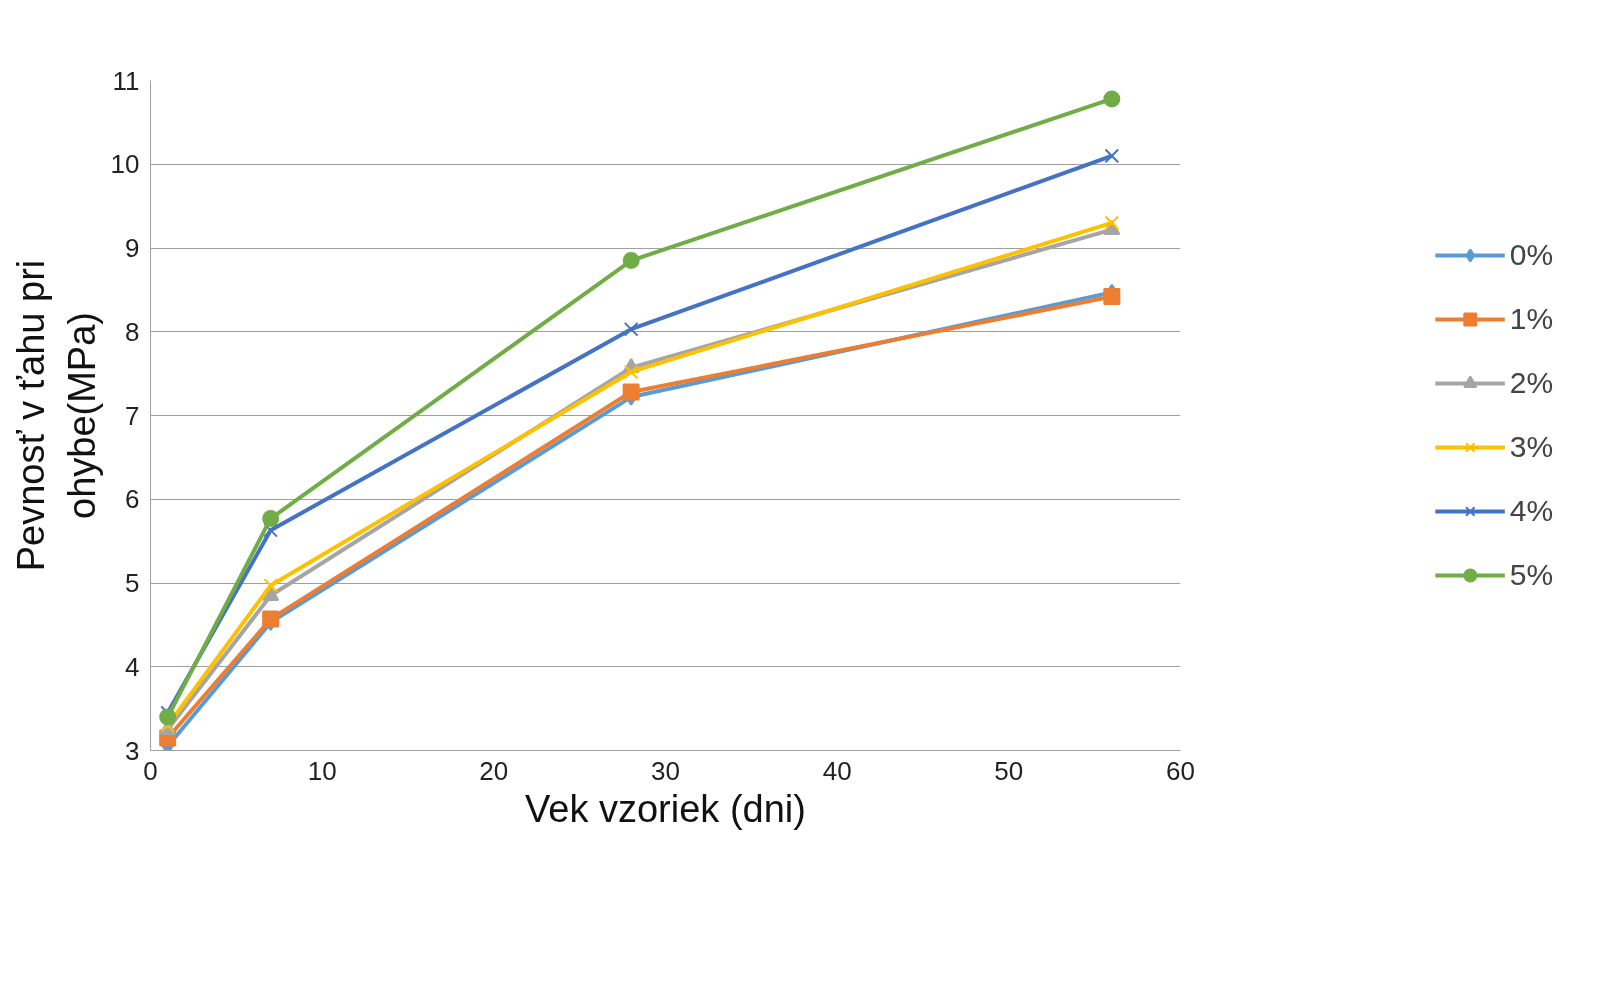  Describe the element at coordinates (132, 499) in the screenshot. I see `y-tick-label: 6` at that location.